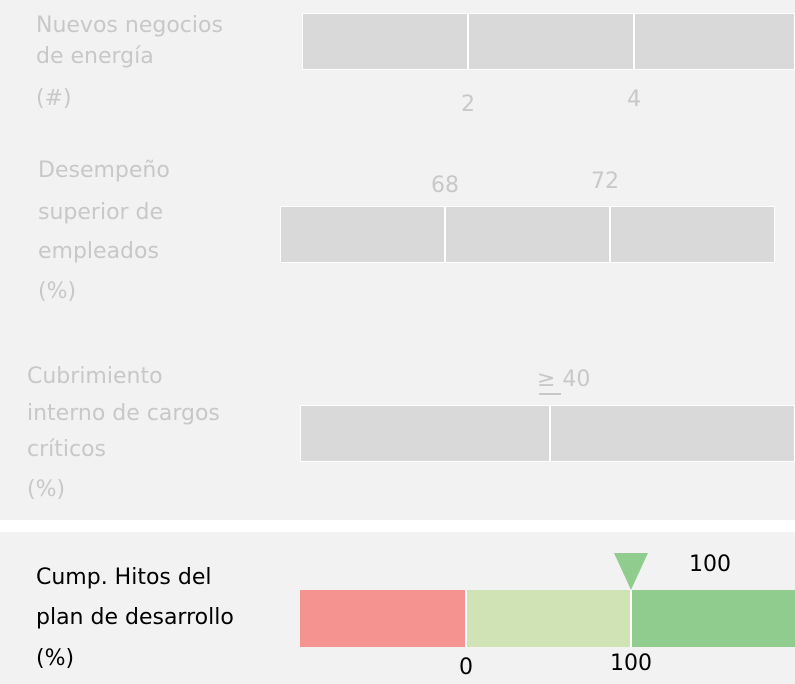  Describe the element at coordinates (129, 25) in the screenshot. I see `row-label: Nuevos negocios` at that location.